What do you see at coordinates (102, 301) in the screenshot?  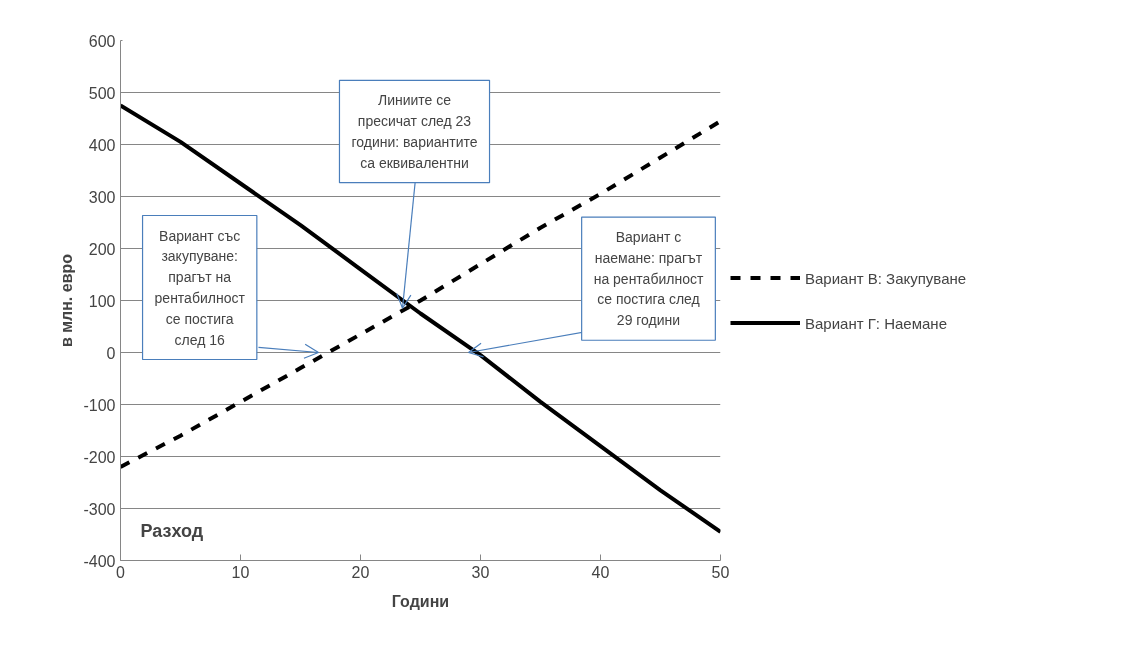 I see `y-tick-label: 100` at bounding box center [102, 301].